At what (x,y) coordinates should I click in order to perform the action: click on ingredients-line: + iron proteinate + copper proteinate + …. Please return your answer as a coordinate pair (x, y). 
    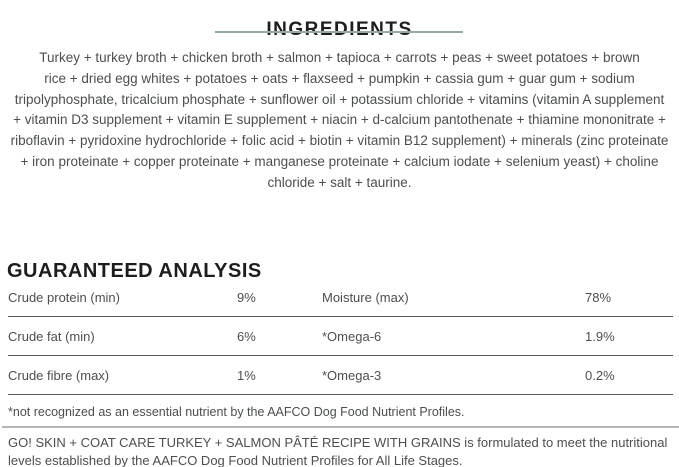
    Looking at the image, I should click on (339, 161).